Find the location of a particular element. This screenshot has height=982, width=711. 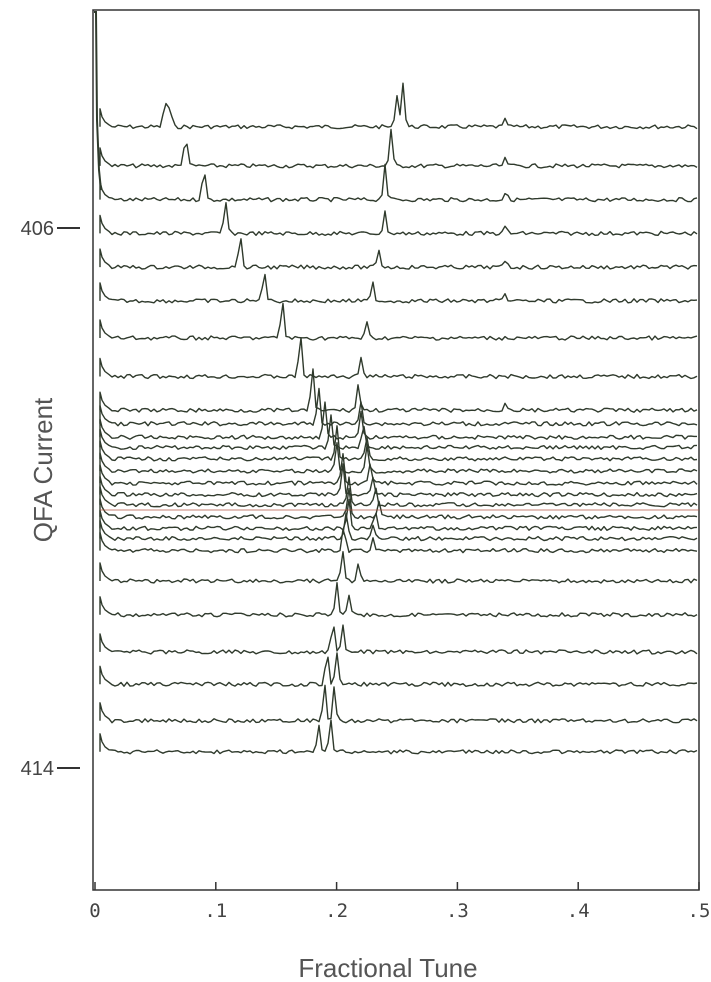

x-tick-label-2: .2 is located at coordinates (336, 911).